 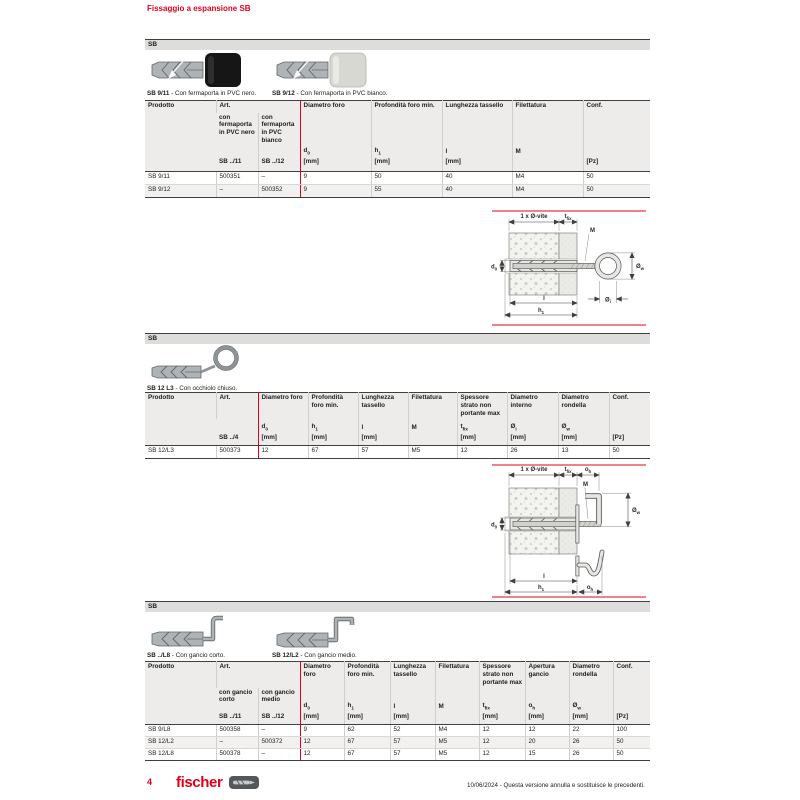 What do you see at coordinates (237, 439) in the screenshot?
I see `subcol-code: SB ../4` at bounding box center [237, 439].